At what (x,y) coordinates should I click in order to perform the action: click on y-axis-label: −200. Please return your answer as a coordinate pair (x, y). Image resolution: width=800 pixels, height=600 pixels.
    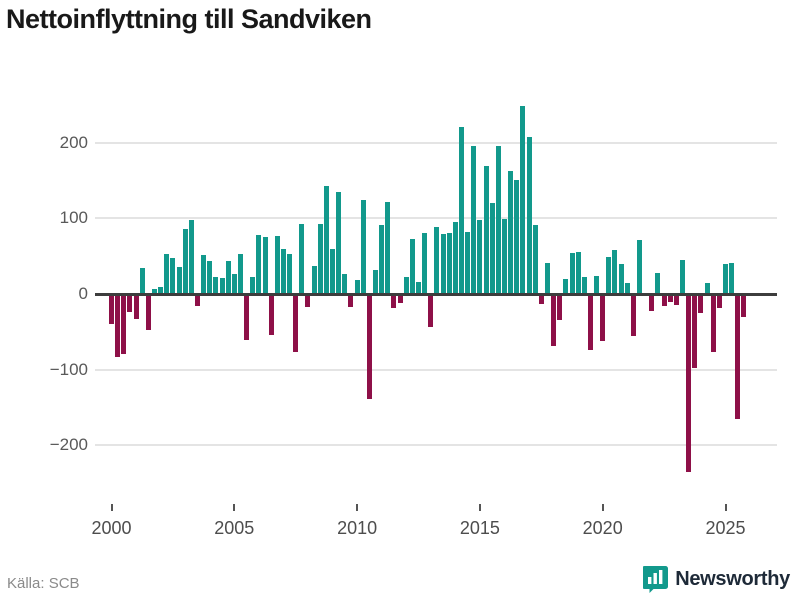
    Looking at the image, I should click on (68, 445).